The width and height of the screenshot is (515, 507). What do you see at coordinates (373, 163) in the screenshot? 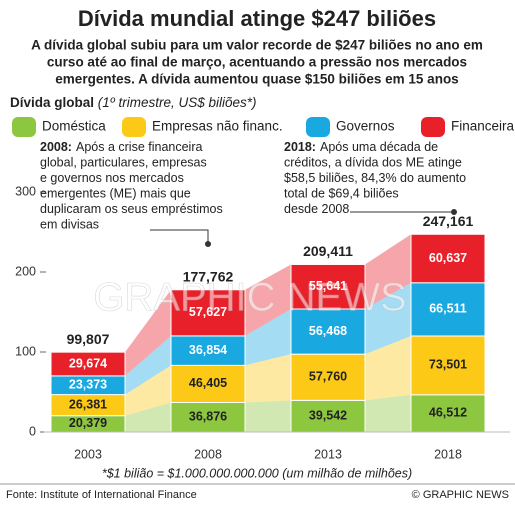
I see `annotation-line: créditos, a dívida dos ME atinge` at bounding box center [373, 163].